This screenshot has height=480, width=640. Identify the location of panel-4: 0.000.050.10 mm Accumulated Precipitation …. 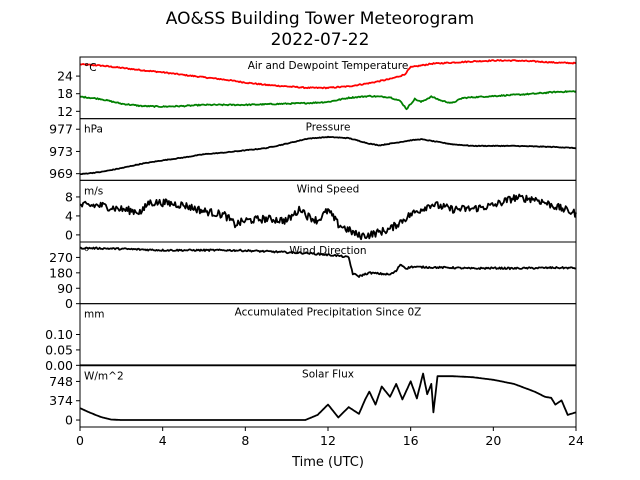
(311, 338).